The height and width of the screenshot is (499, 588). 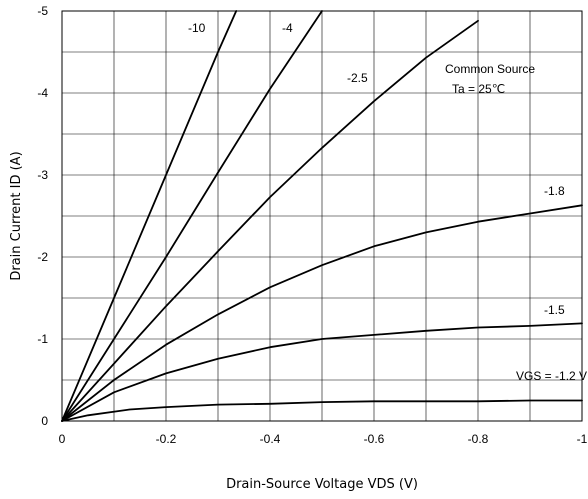 I want to click on x-axis-title: Drain-Source Voltage VDS (V), so click(x=322, y=484).